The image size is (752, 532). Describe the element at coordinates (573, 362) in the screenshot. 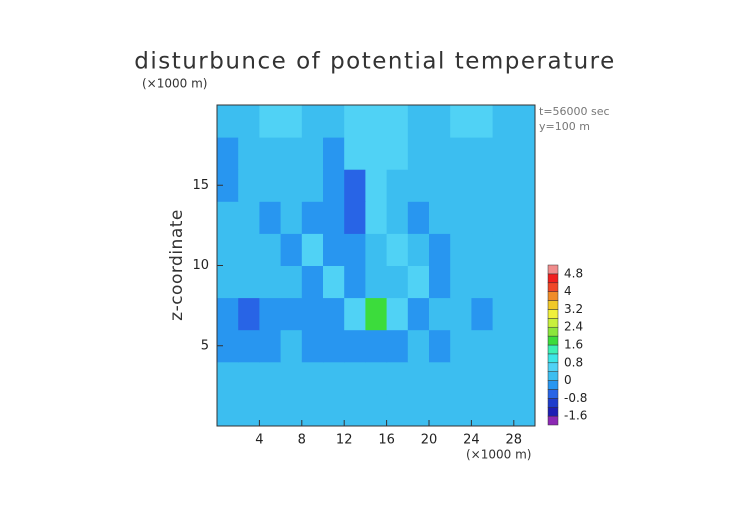

I see `colorbar-tick-label: 0.8` at that location.